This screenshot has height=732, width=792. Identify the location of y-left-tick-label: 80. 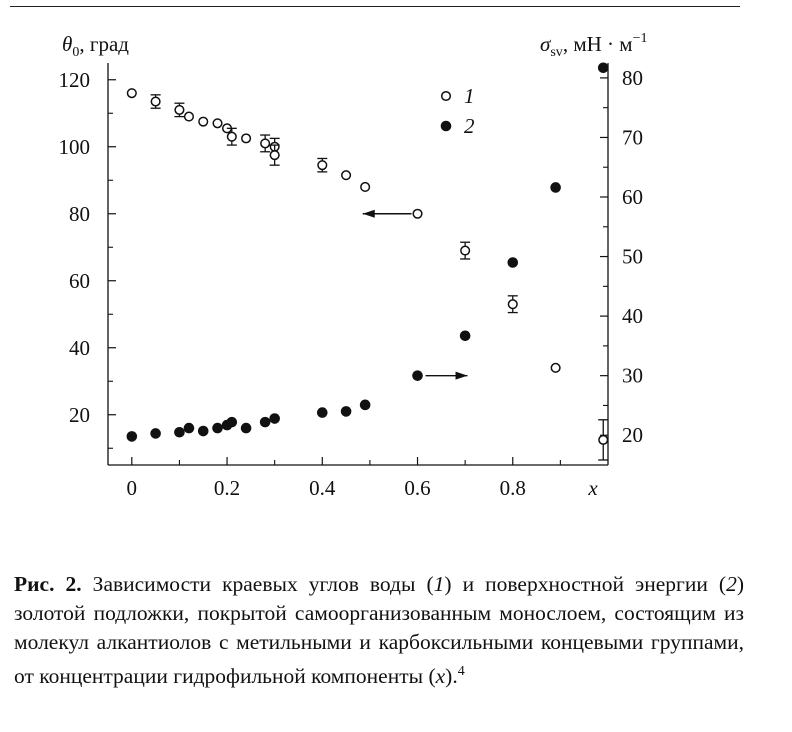
(79, 214).